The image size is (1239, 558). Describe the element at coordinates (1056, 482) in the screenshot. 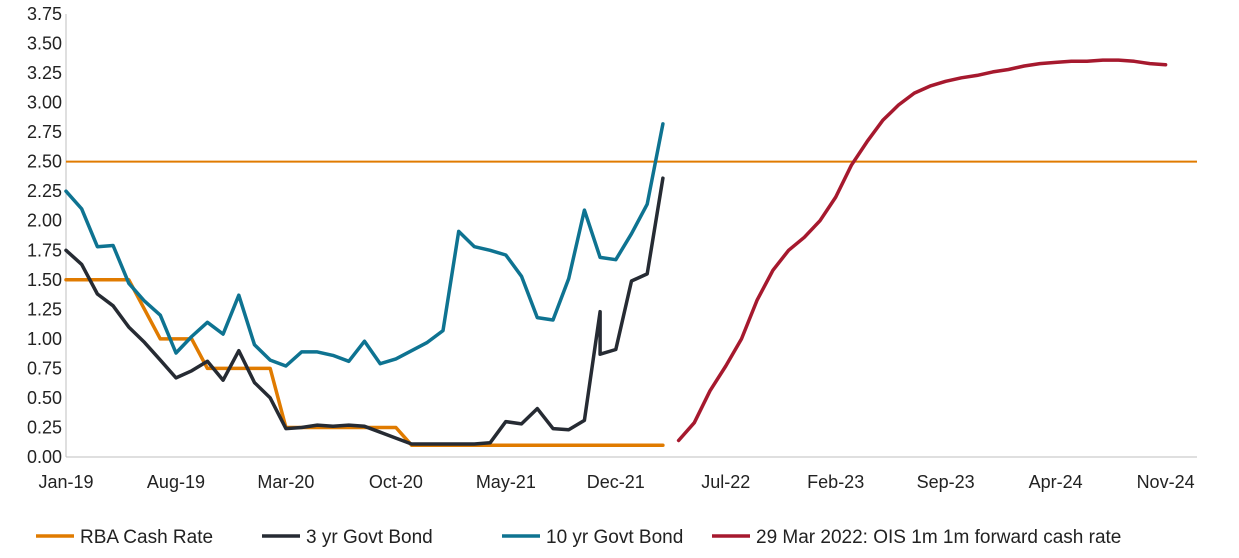

I see `x-tick-label: Apr-24` at that location.